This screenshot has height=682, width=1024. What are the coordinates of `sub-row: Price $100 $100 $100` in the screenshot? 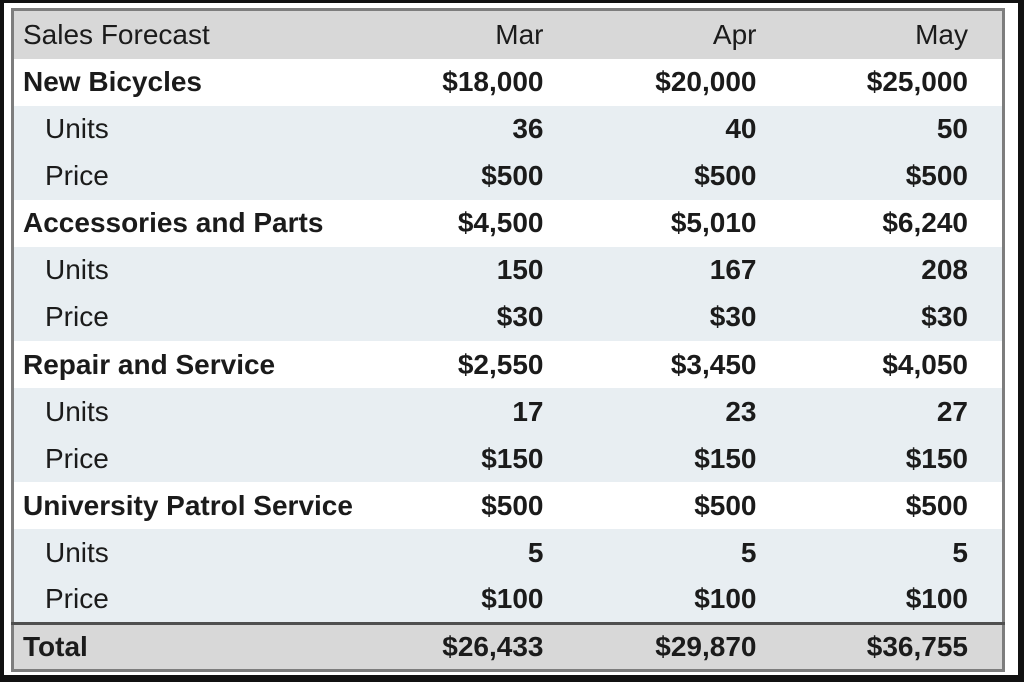 It's located at (508, 600).